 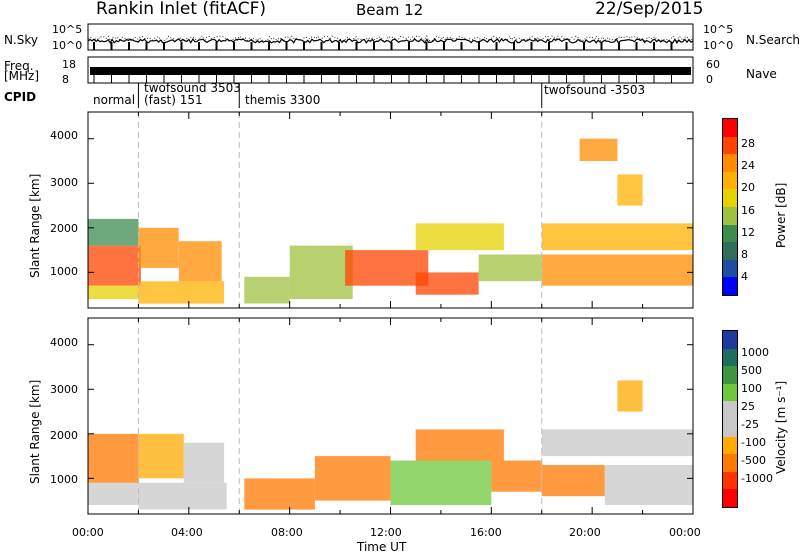 What do you see at coordinates (709, 79) in the screenshot?
I see `nave-tick-bottom: 0` at bounding box center [709, 79].